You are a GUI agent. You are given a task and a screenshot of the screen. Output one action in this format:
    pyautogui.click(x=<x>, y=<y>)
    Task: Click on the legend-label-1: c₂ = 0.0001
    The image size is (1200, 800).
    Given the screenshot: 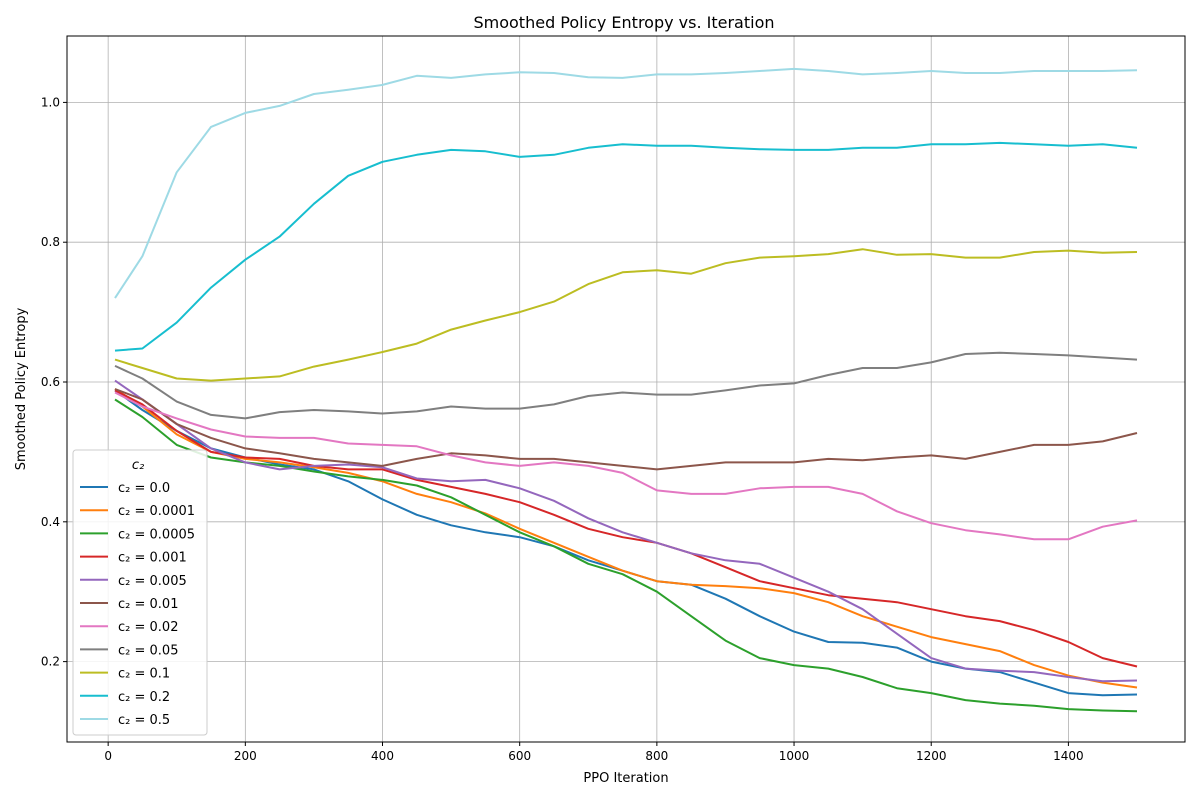 What is the action you would take?
    pyautogui.click(x=156, y=511)
    